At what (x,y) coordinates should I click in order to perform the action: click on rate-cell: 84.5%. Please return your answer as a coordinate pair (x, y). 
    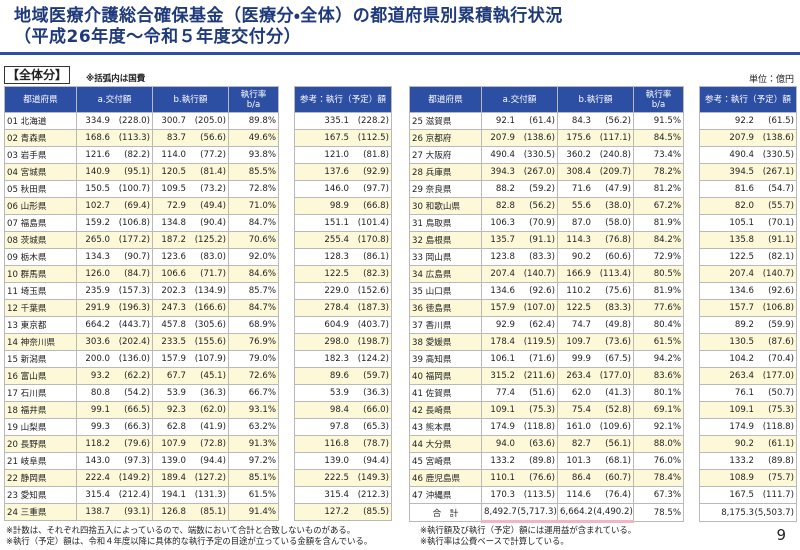
    Looking at the image, I should click on (658, 138).